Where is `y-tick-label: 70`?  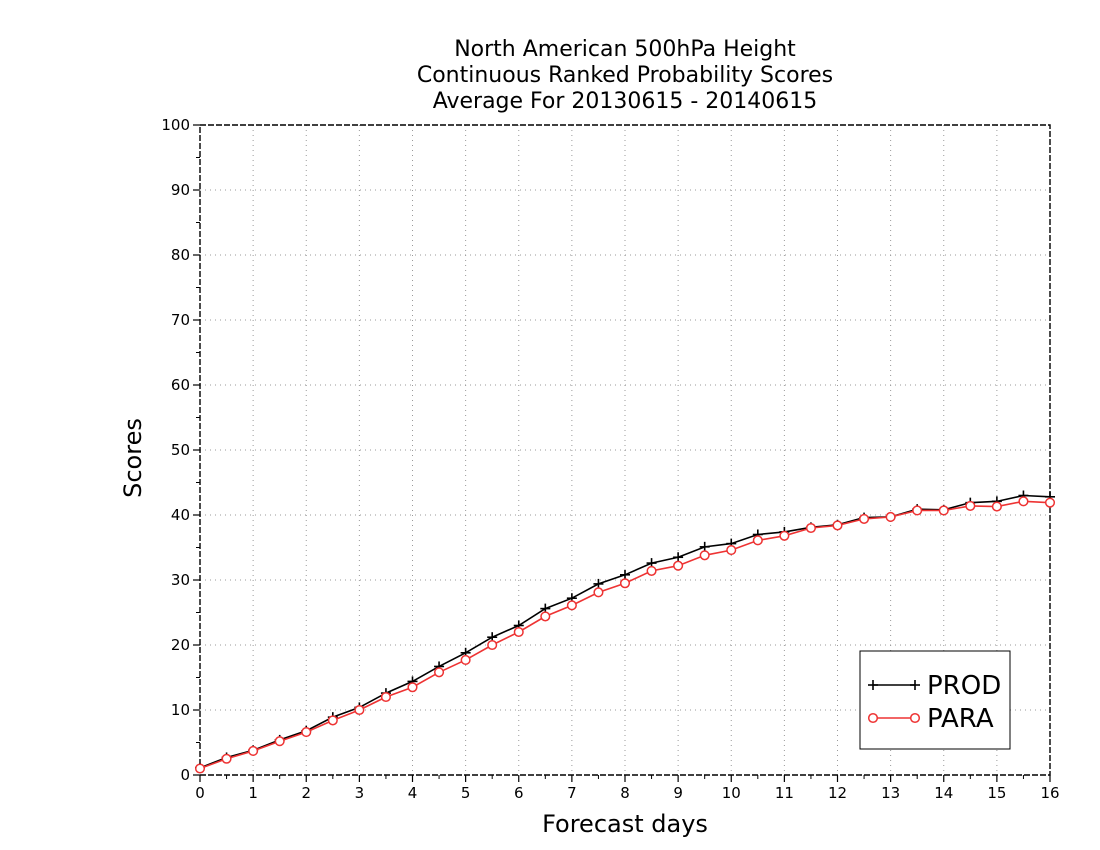 y-tick-label: 70 is located at coordinates (180, 320).